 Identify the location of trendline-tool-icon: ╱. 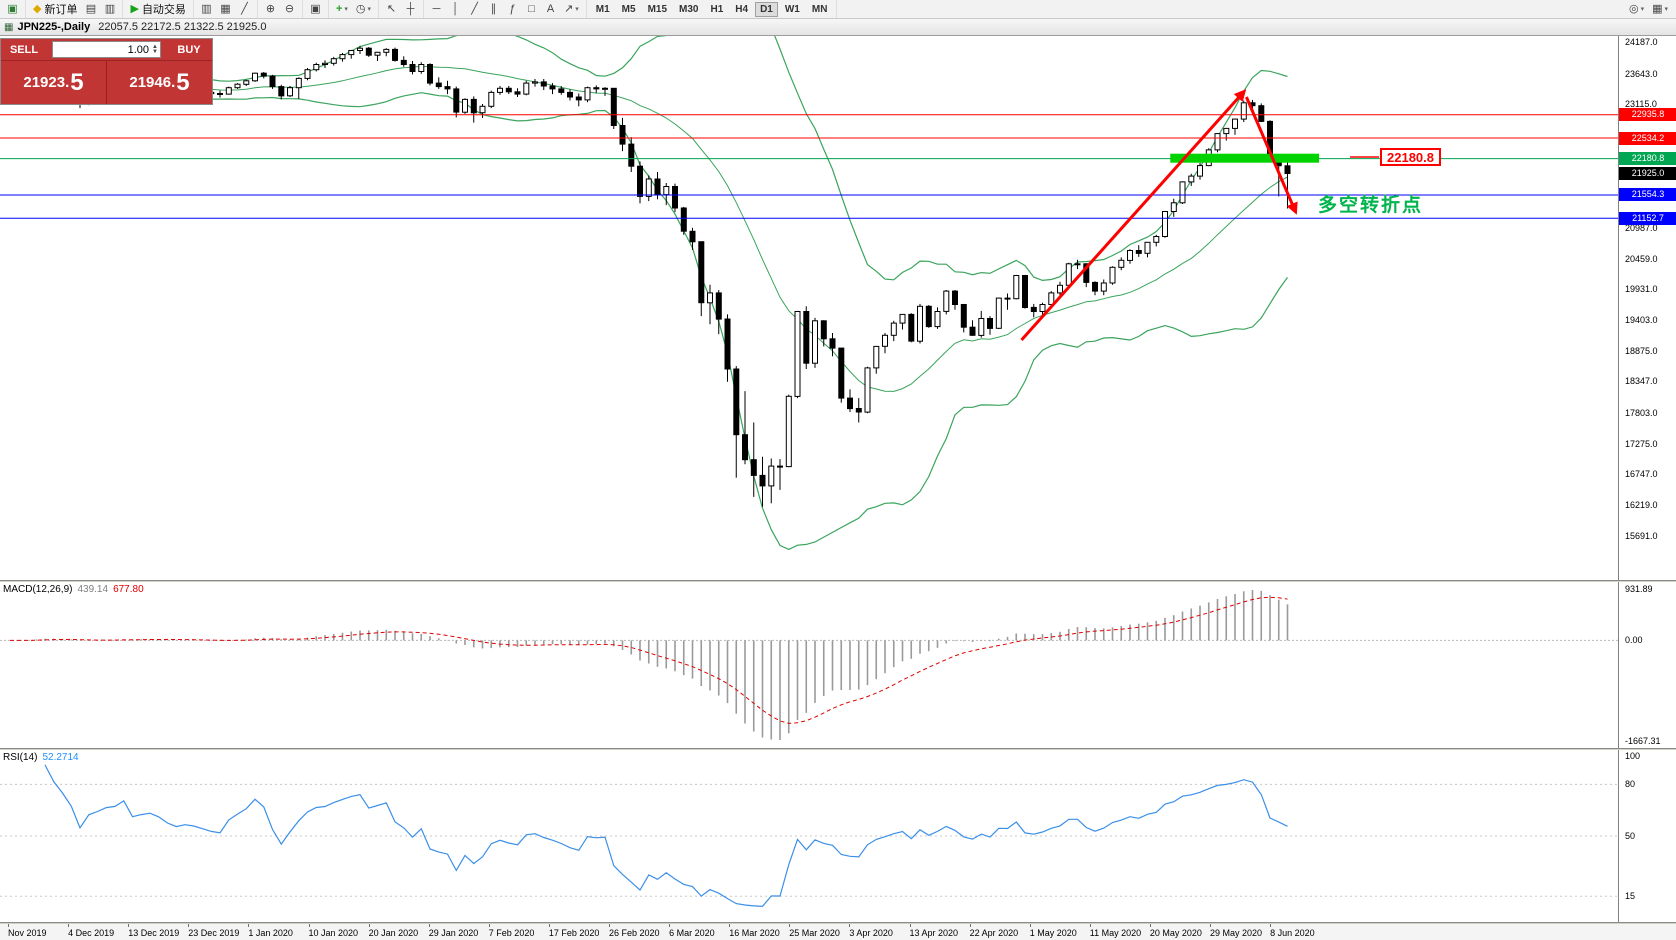
(474, 8).